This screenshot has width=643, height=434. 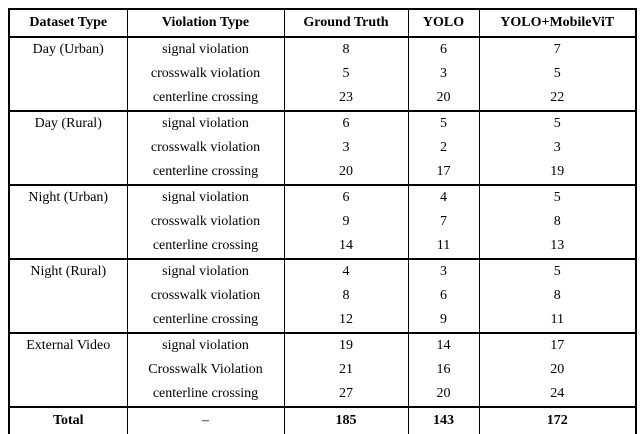 I want to click on cell-dataset: Day (Rural), so click(x=68, y=147).